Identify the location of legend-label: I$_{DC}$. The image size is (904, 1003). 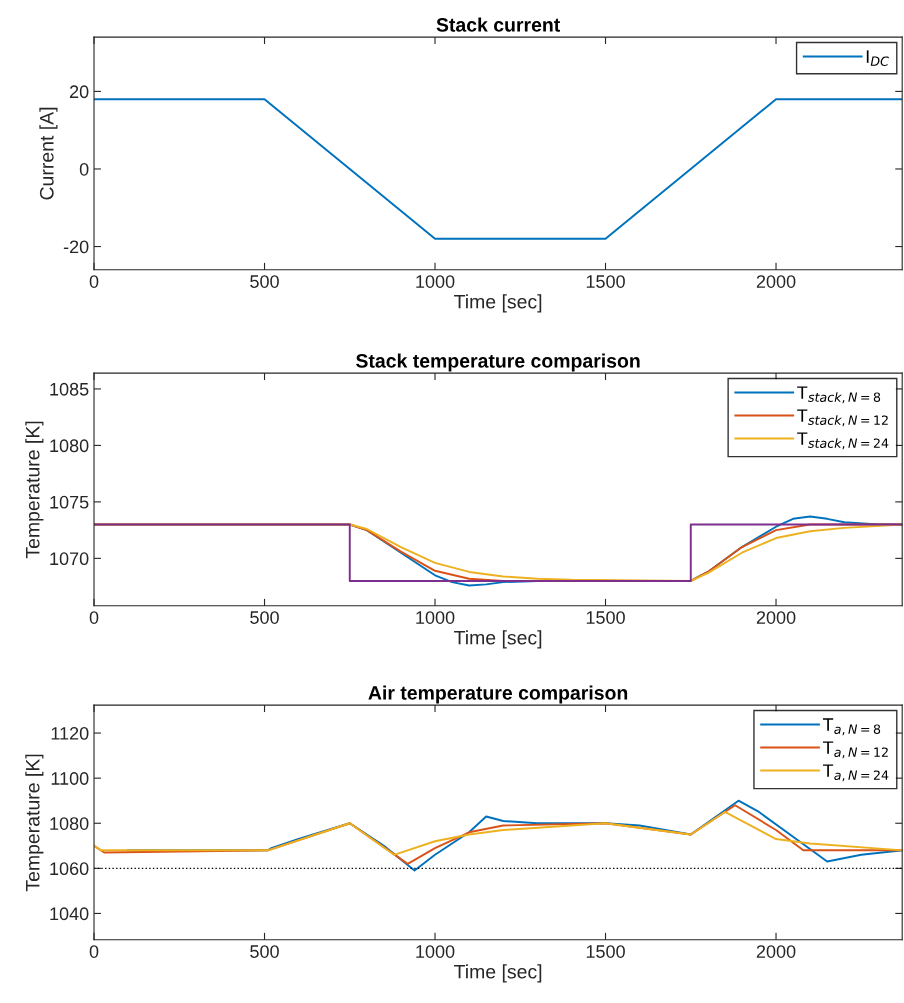
(877, 58).